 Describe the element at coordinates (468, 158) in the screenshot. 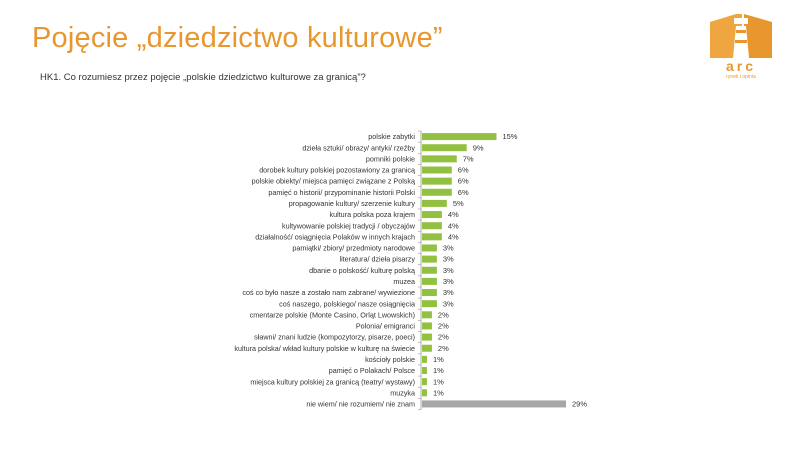

I see `data-label: 7%` at that location.